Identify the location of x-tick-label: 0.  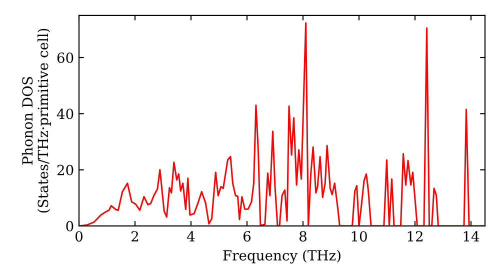
(78, 236).